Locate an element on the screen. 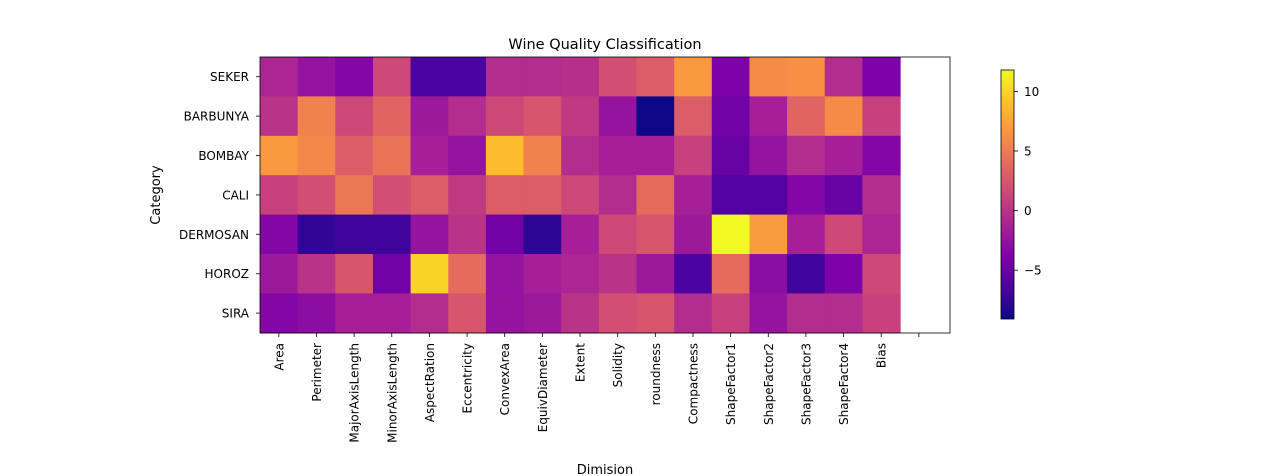 This screenshot has width=1277, height=476. x-tick-label: ShapeFactor3 is located at coordinates (806, 384).